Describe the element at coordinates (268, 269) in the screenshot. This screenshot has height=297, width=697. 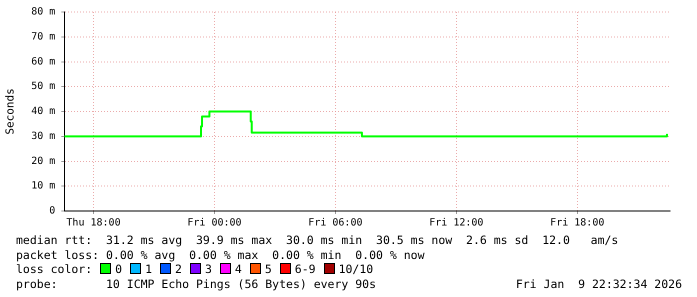
I see `text: 5` at that location.